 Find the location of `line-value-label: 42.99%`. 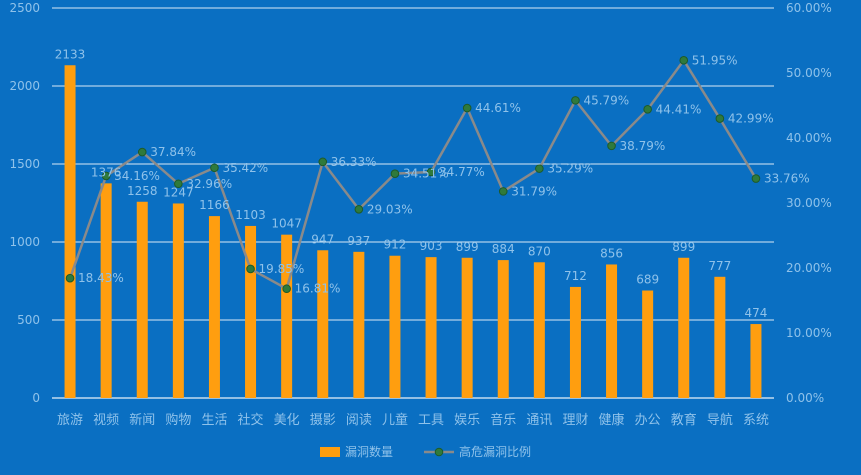

line-value-label: 42.99% is located at coordinates (751, 119).